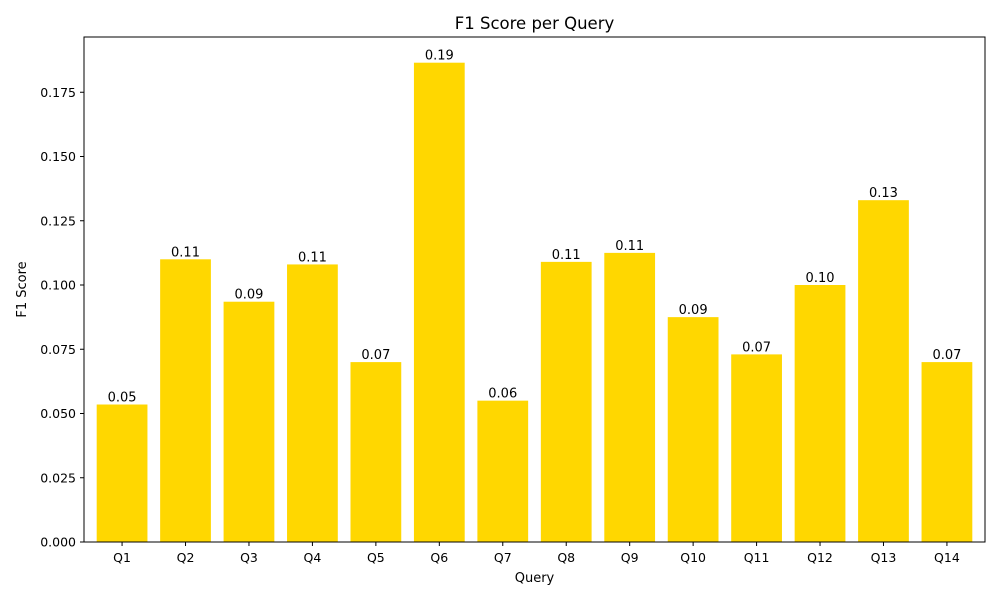 This screenshot has width=1000, height=600. What do you see at coordinates (502, 394) in the screenshot?
I see `data-label-q7: 0.06` at bounding box center [502, 394].